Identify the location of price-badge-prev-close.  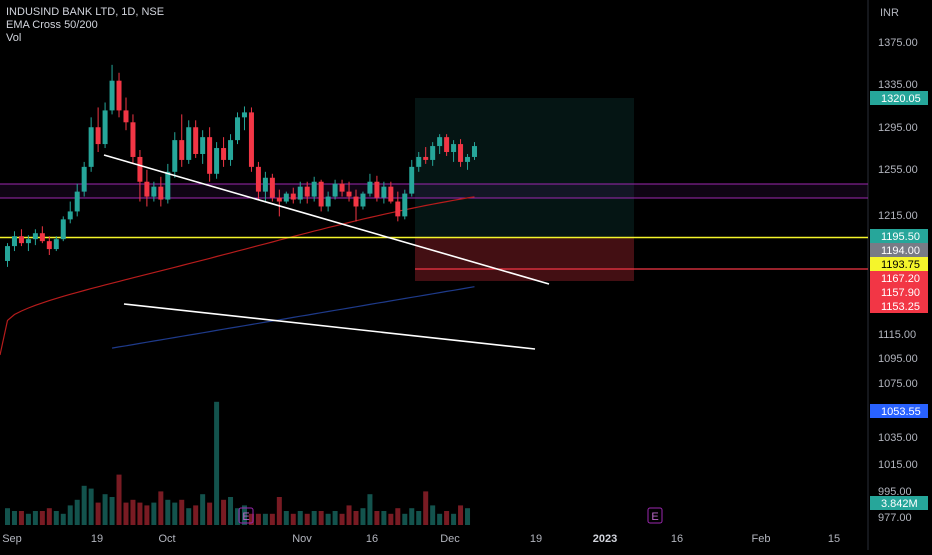
(899, 250).